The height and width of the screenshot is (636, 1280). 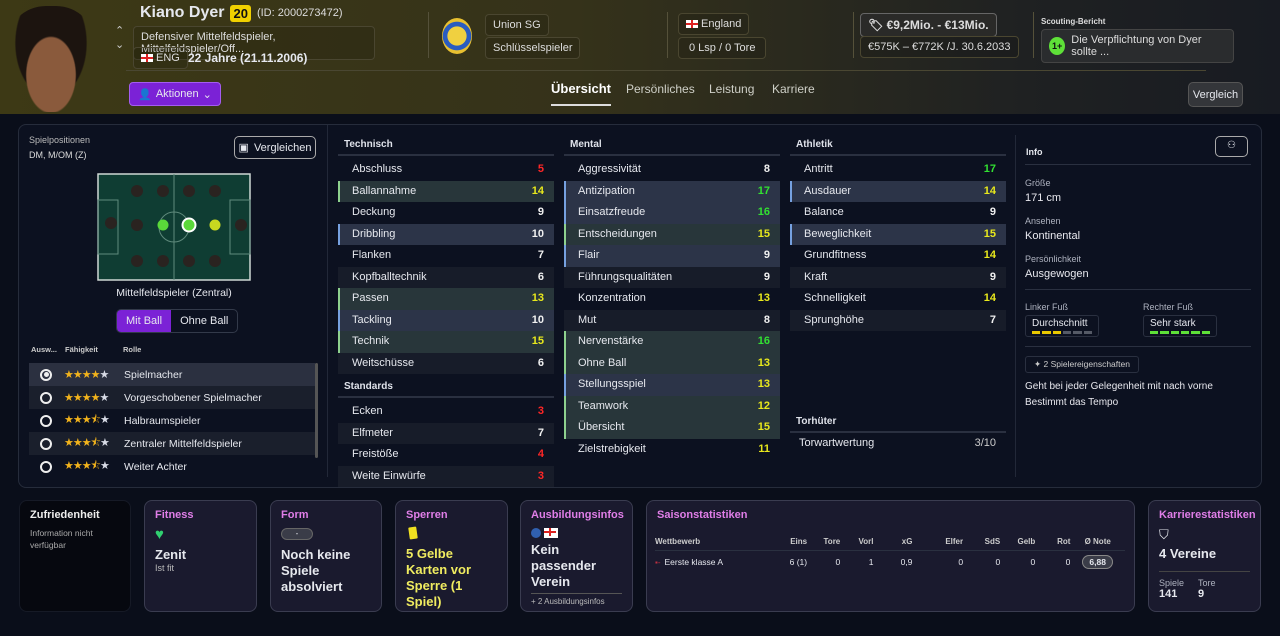 What do you see at coordinates (446, 455) in the screenshot?
I see `attribute-row: Freistöße 4` at bounding box center [446, 455].